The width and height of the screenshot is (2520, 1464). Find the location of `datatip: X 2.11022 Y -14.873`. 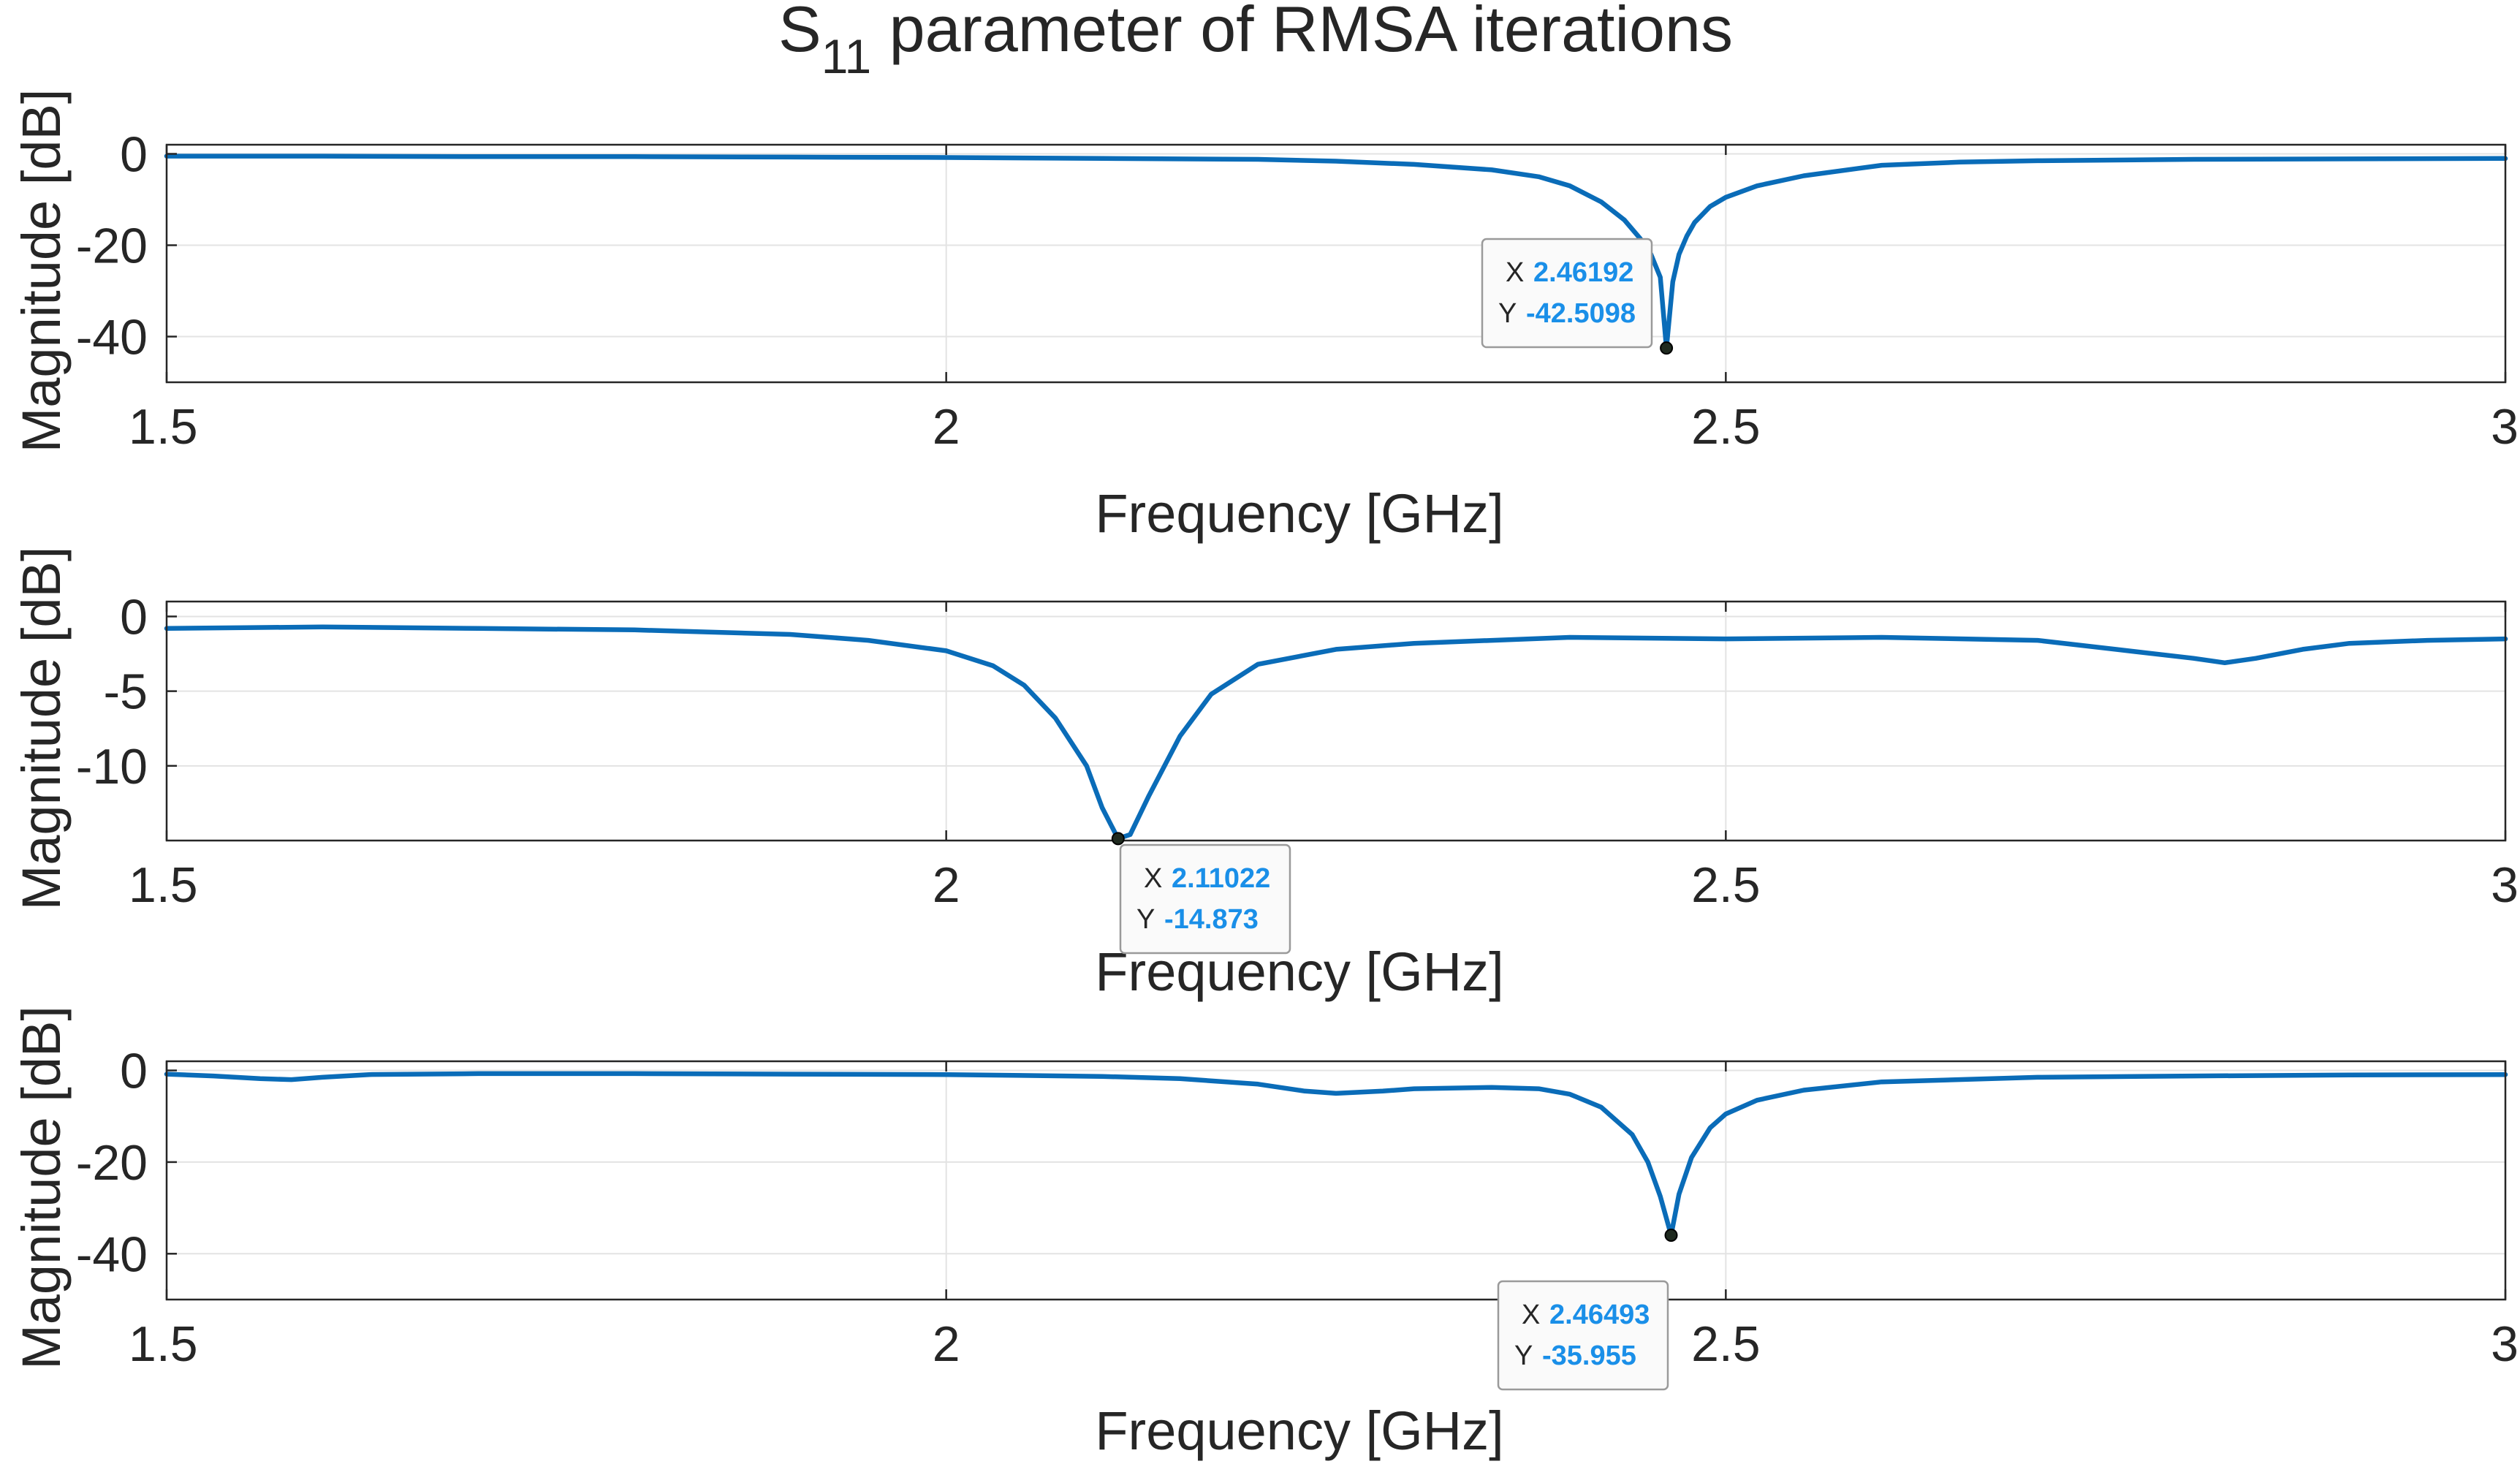

datatip: X 2.11022 Y -14.873 is located at coordinates (1205, 899).